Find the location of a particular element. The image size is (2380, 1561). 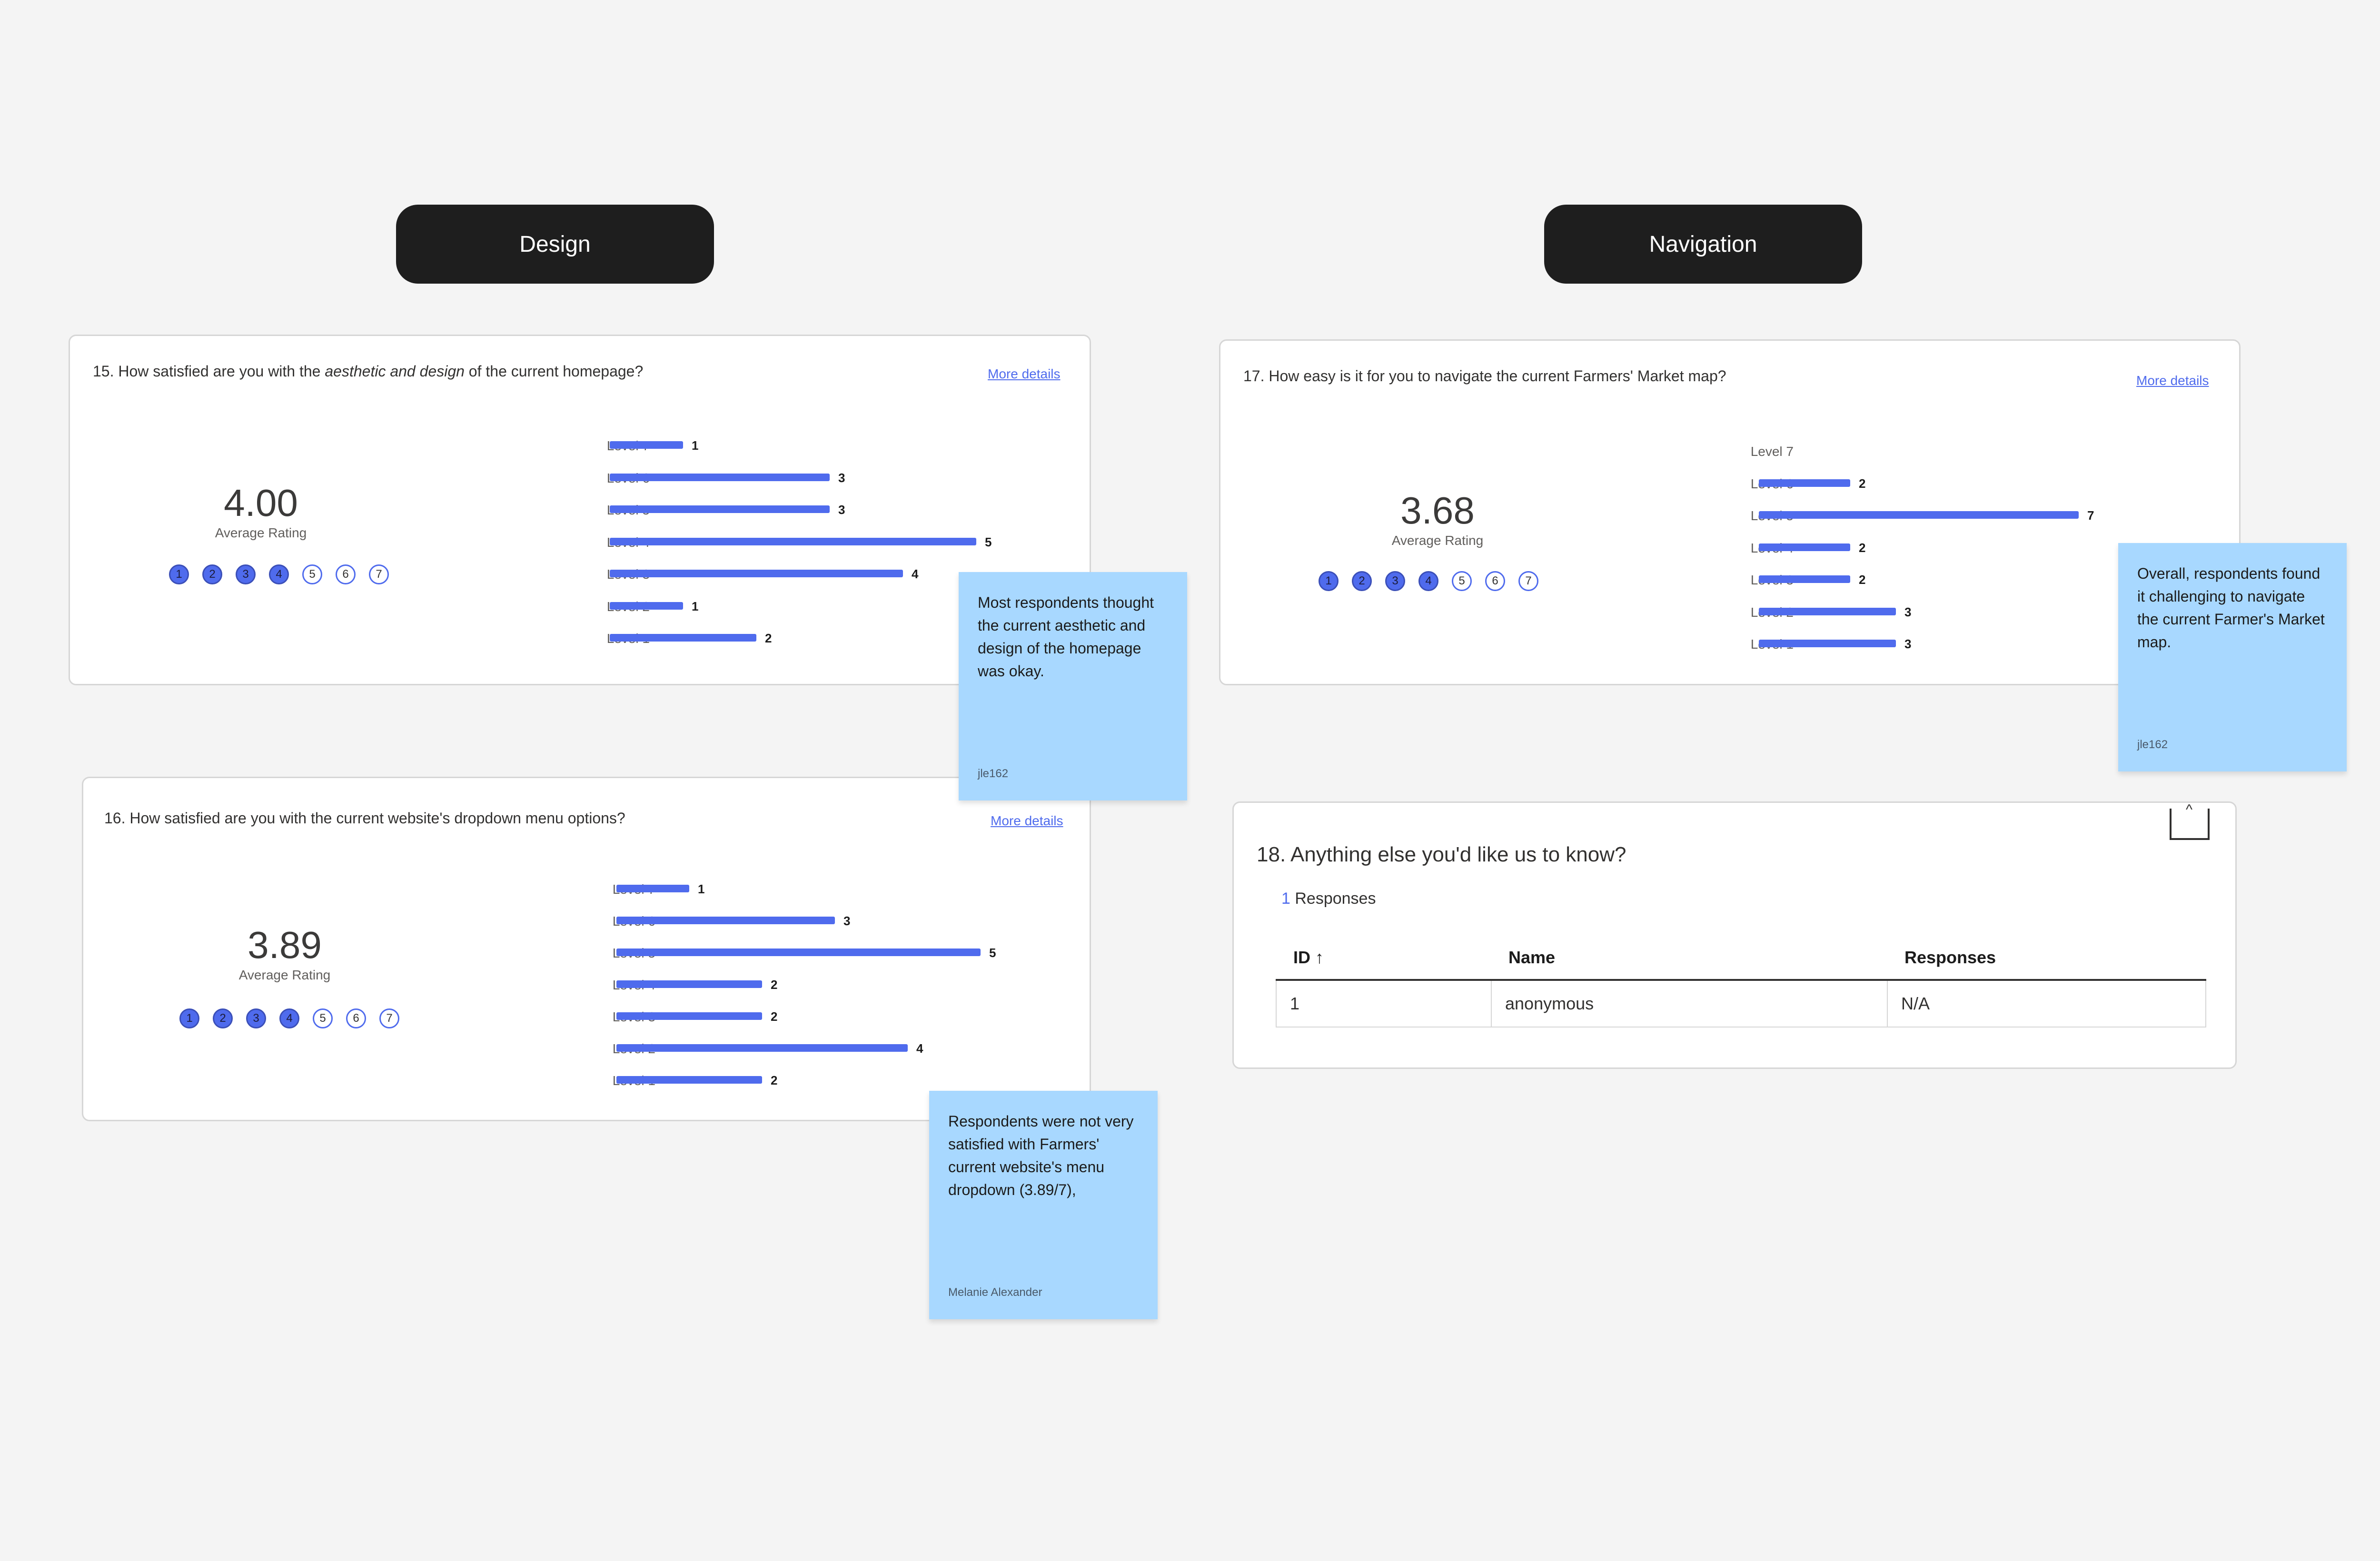

average-rating: 4.00 Average Rating is located at coordinates (261, 511).